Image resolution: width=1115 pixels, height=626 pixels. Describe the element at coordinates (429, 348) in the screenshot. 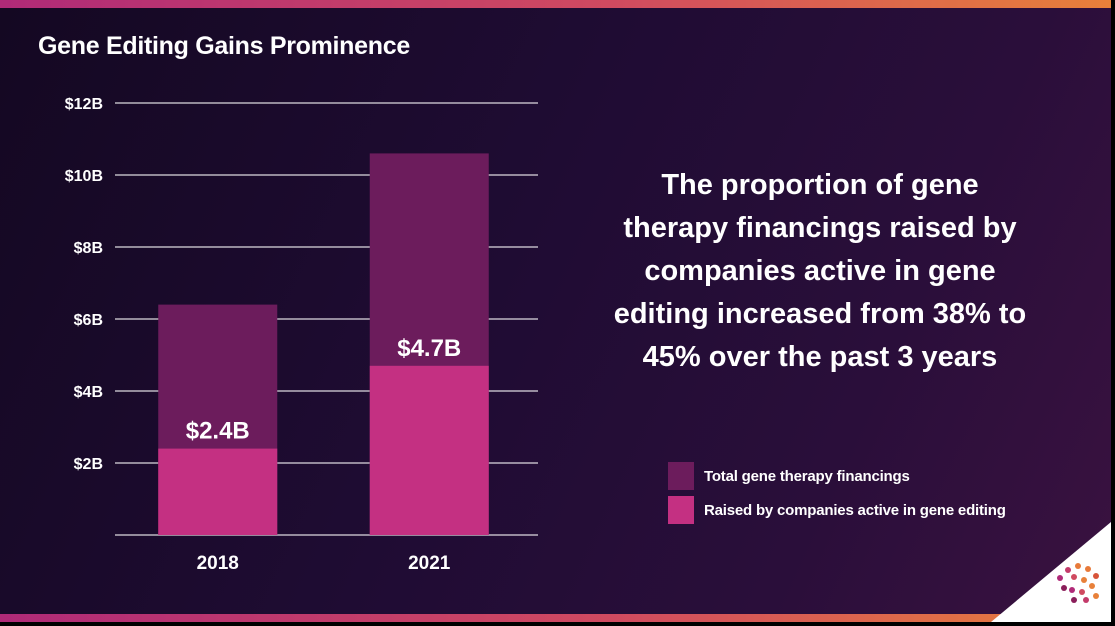

I see `data-label: $4.7B` at that location.